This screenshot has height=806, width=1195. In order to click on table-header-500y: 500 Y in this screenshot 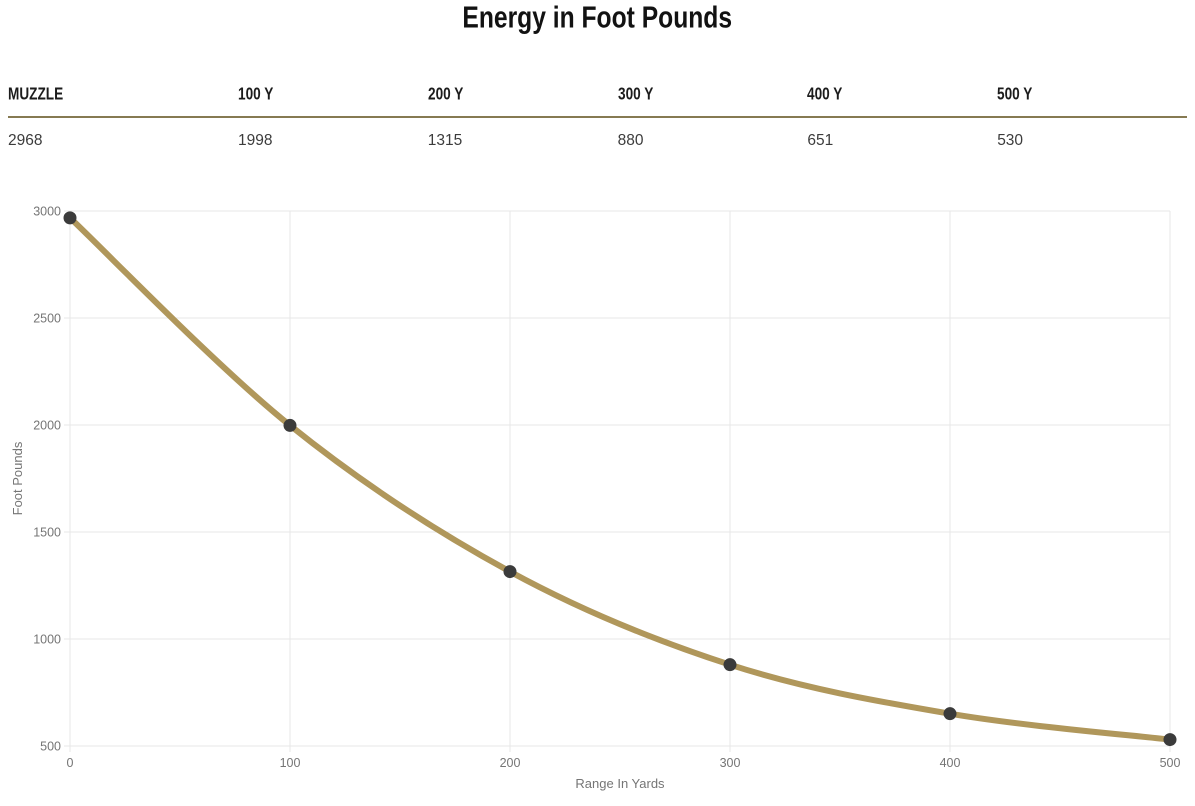, I will do `click(1092, 94)`.